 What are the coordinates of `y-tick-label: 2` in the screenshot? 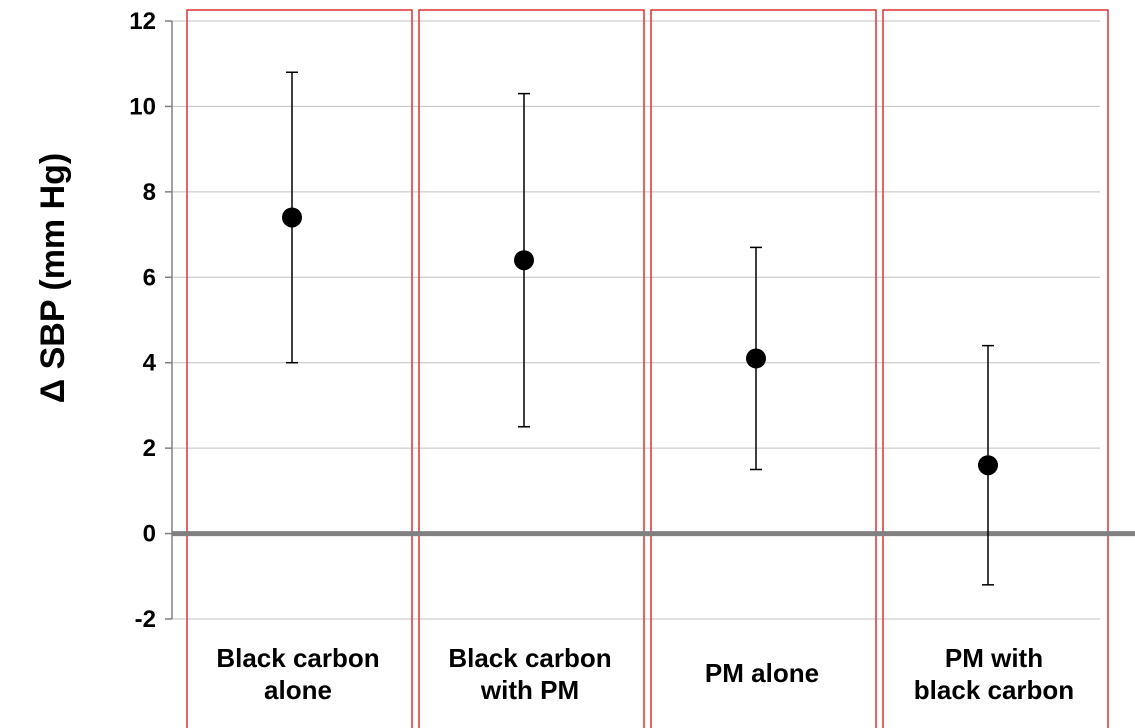 It's located at (149, 448).